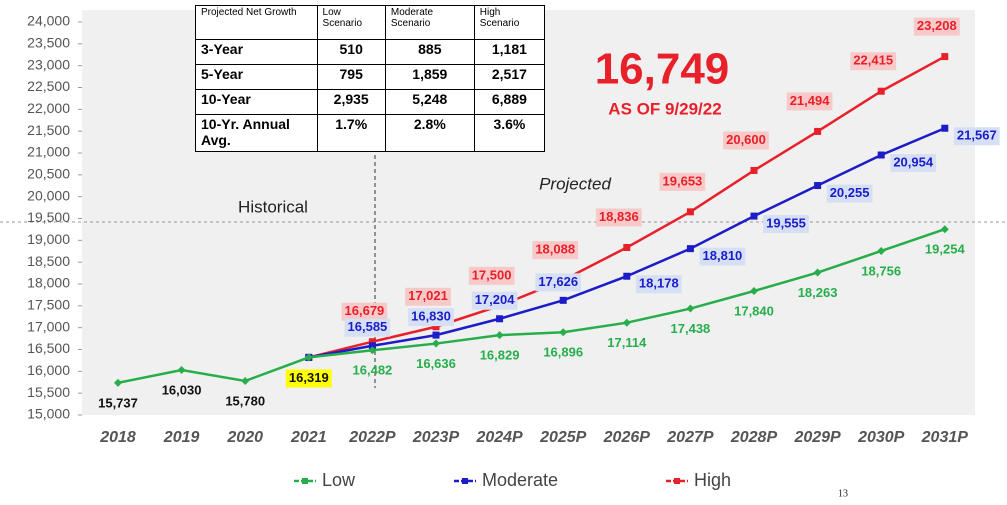 The image size is (1007, 505). I want to click on legend-label: Moderate, so click(520, 480).